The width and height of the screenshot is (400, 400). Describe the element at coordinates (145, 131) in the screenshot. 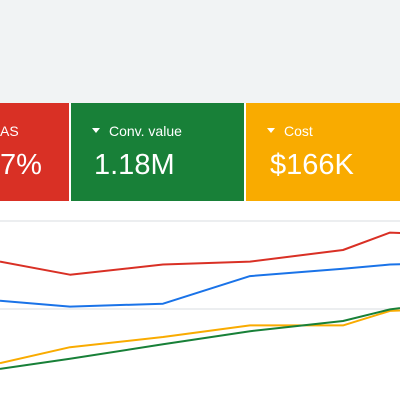

I see `metric-label: Conv. value` at that location.